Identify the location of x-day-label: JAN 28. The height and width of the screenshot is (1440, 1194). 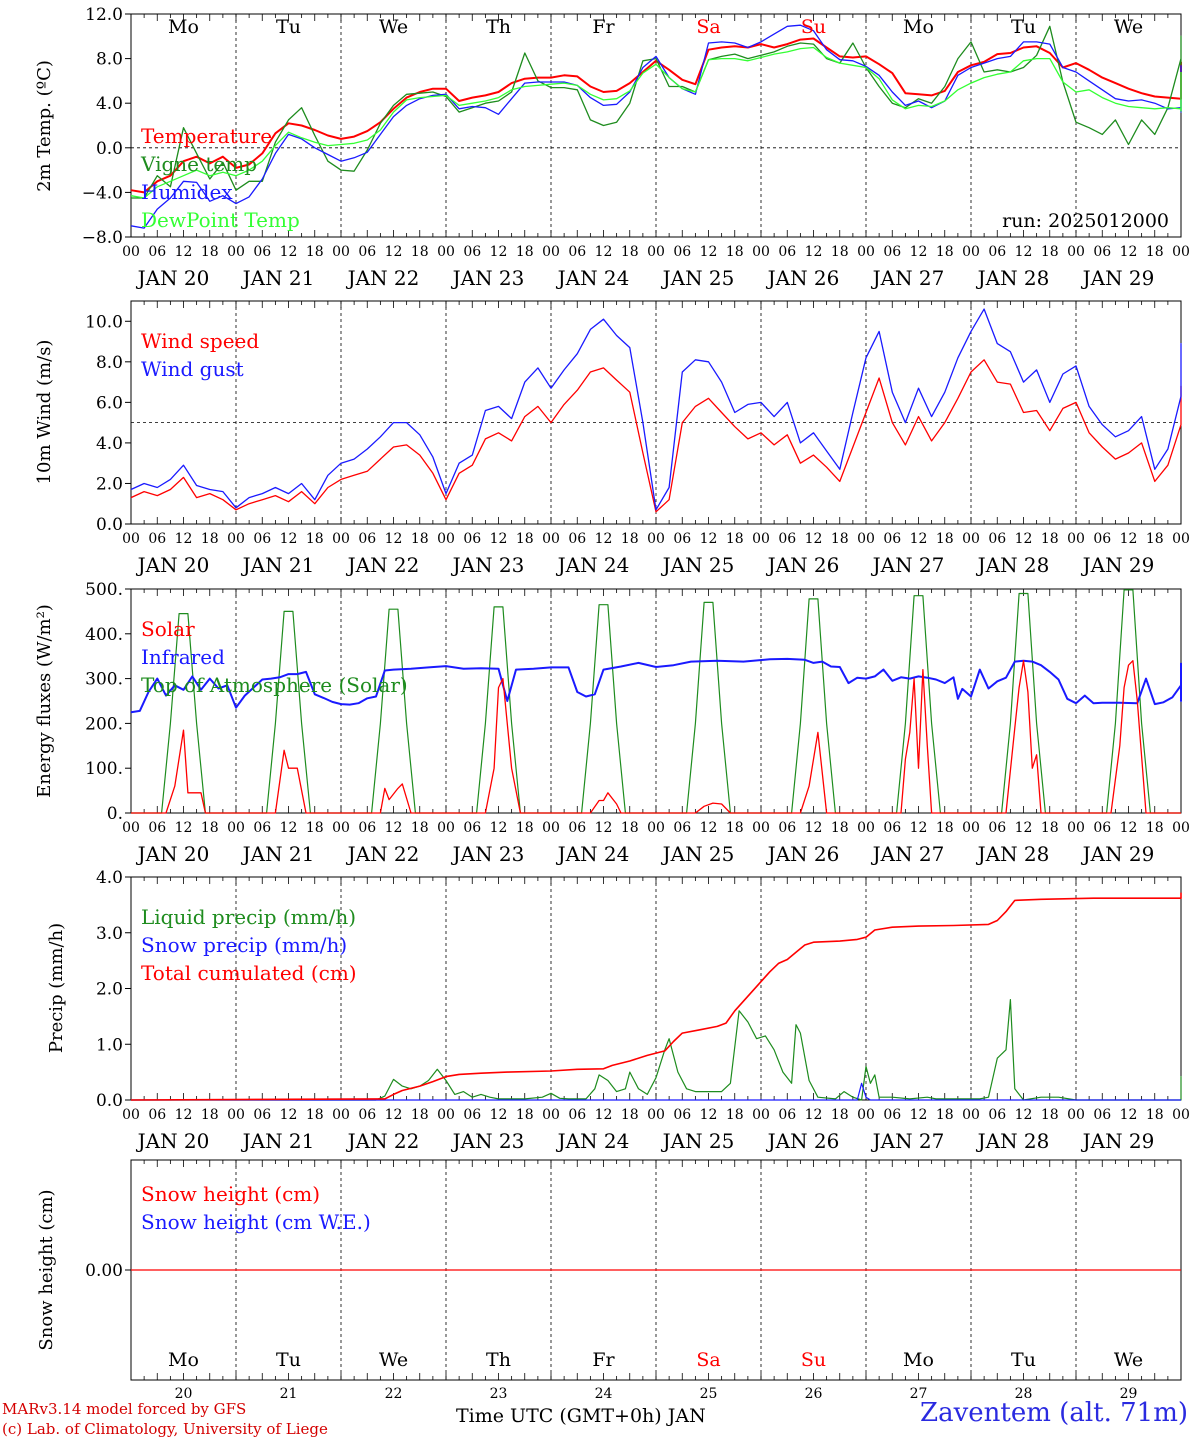
(1013, 1141).